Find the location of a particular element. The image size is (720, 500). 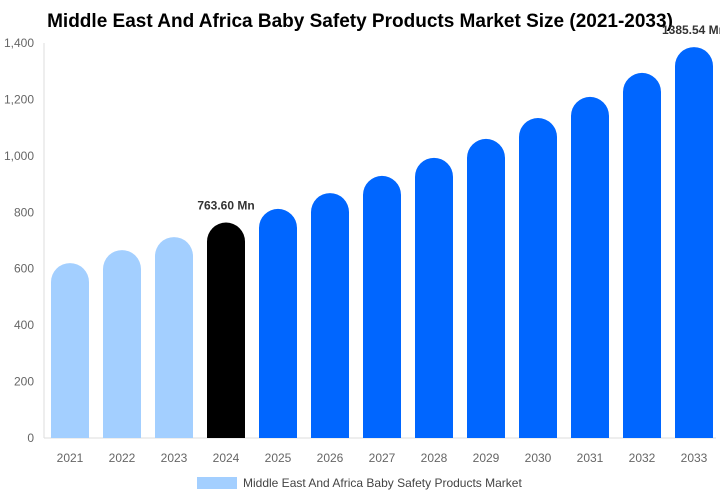

y-tick-label: 1,400 is located at coordinates (19, 43).